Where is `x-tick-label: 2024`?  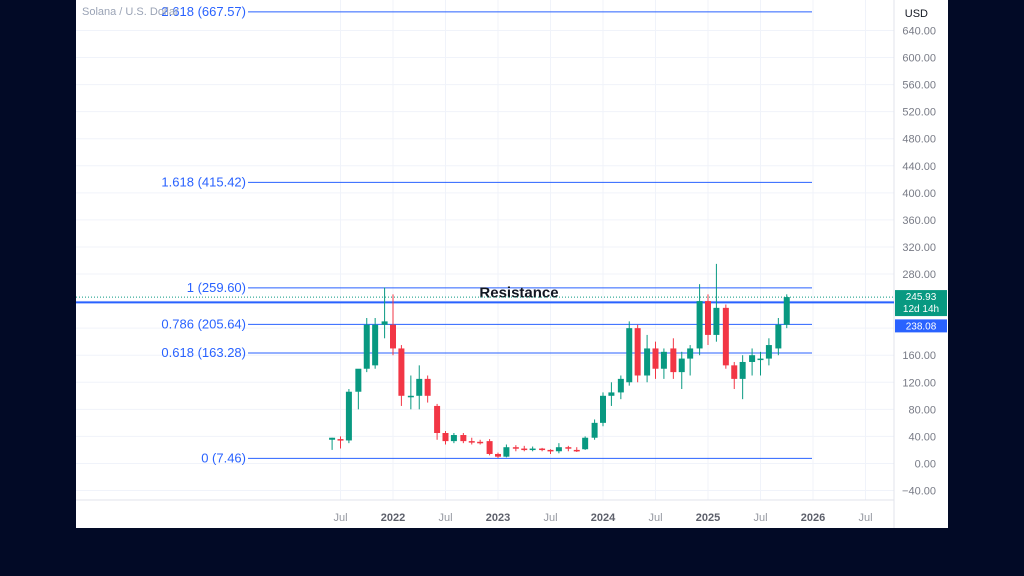 x-tick-label: 2024 is located at coordinates (603, 518).